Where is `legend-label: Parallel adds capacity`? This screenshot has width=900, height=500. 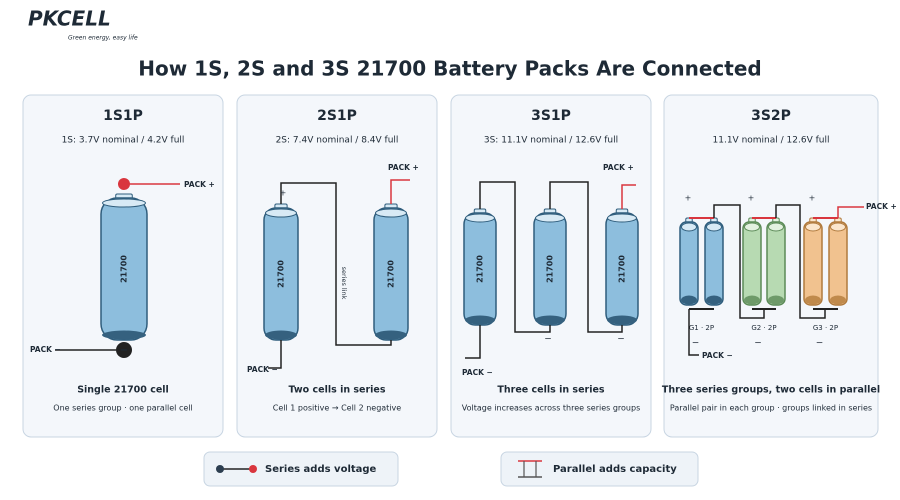
legend-label: Parallel adds capacity is located at coordinates (615, 469).